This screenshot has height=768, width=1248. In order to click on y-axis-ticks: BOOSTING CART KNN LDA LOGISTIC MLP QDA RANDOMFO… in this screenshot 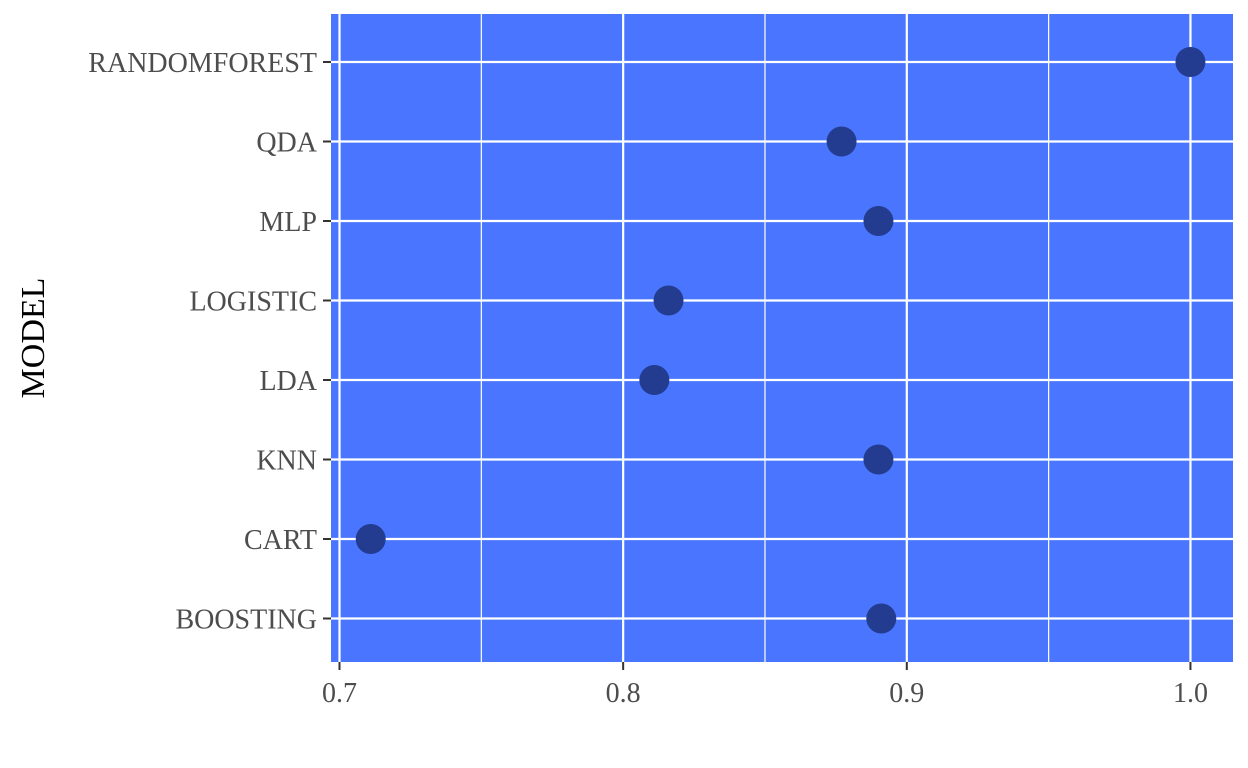, I will do `click(209, 342)`.